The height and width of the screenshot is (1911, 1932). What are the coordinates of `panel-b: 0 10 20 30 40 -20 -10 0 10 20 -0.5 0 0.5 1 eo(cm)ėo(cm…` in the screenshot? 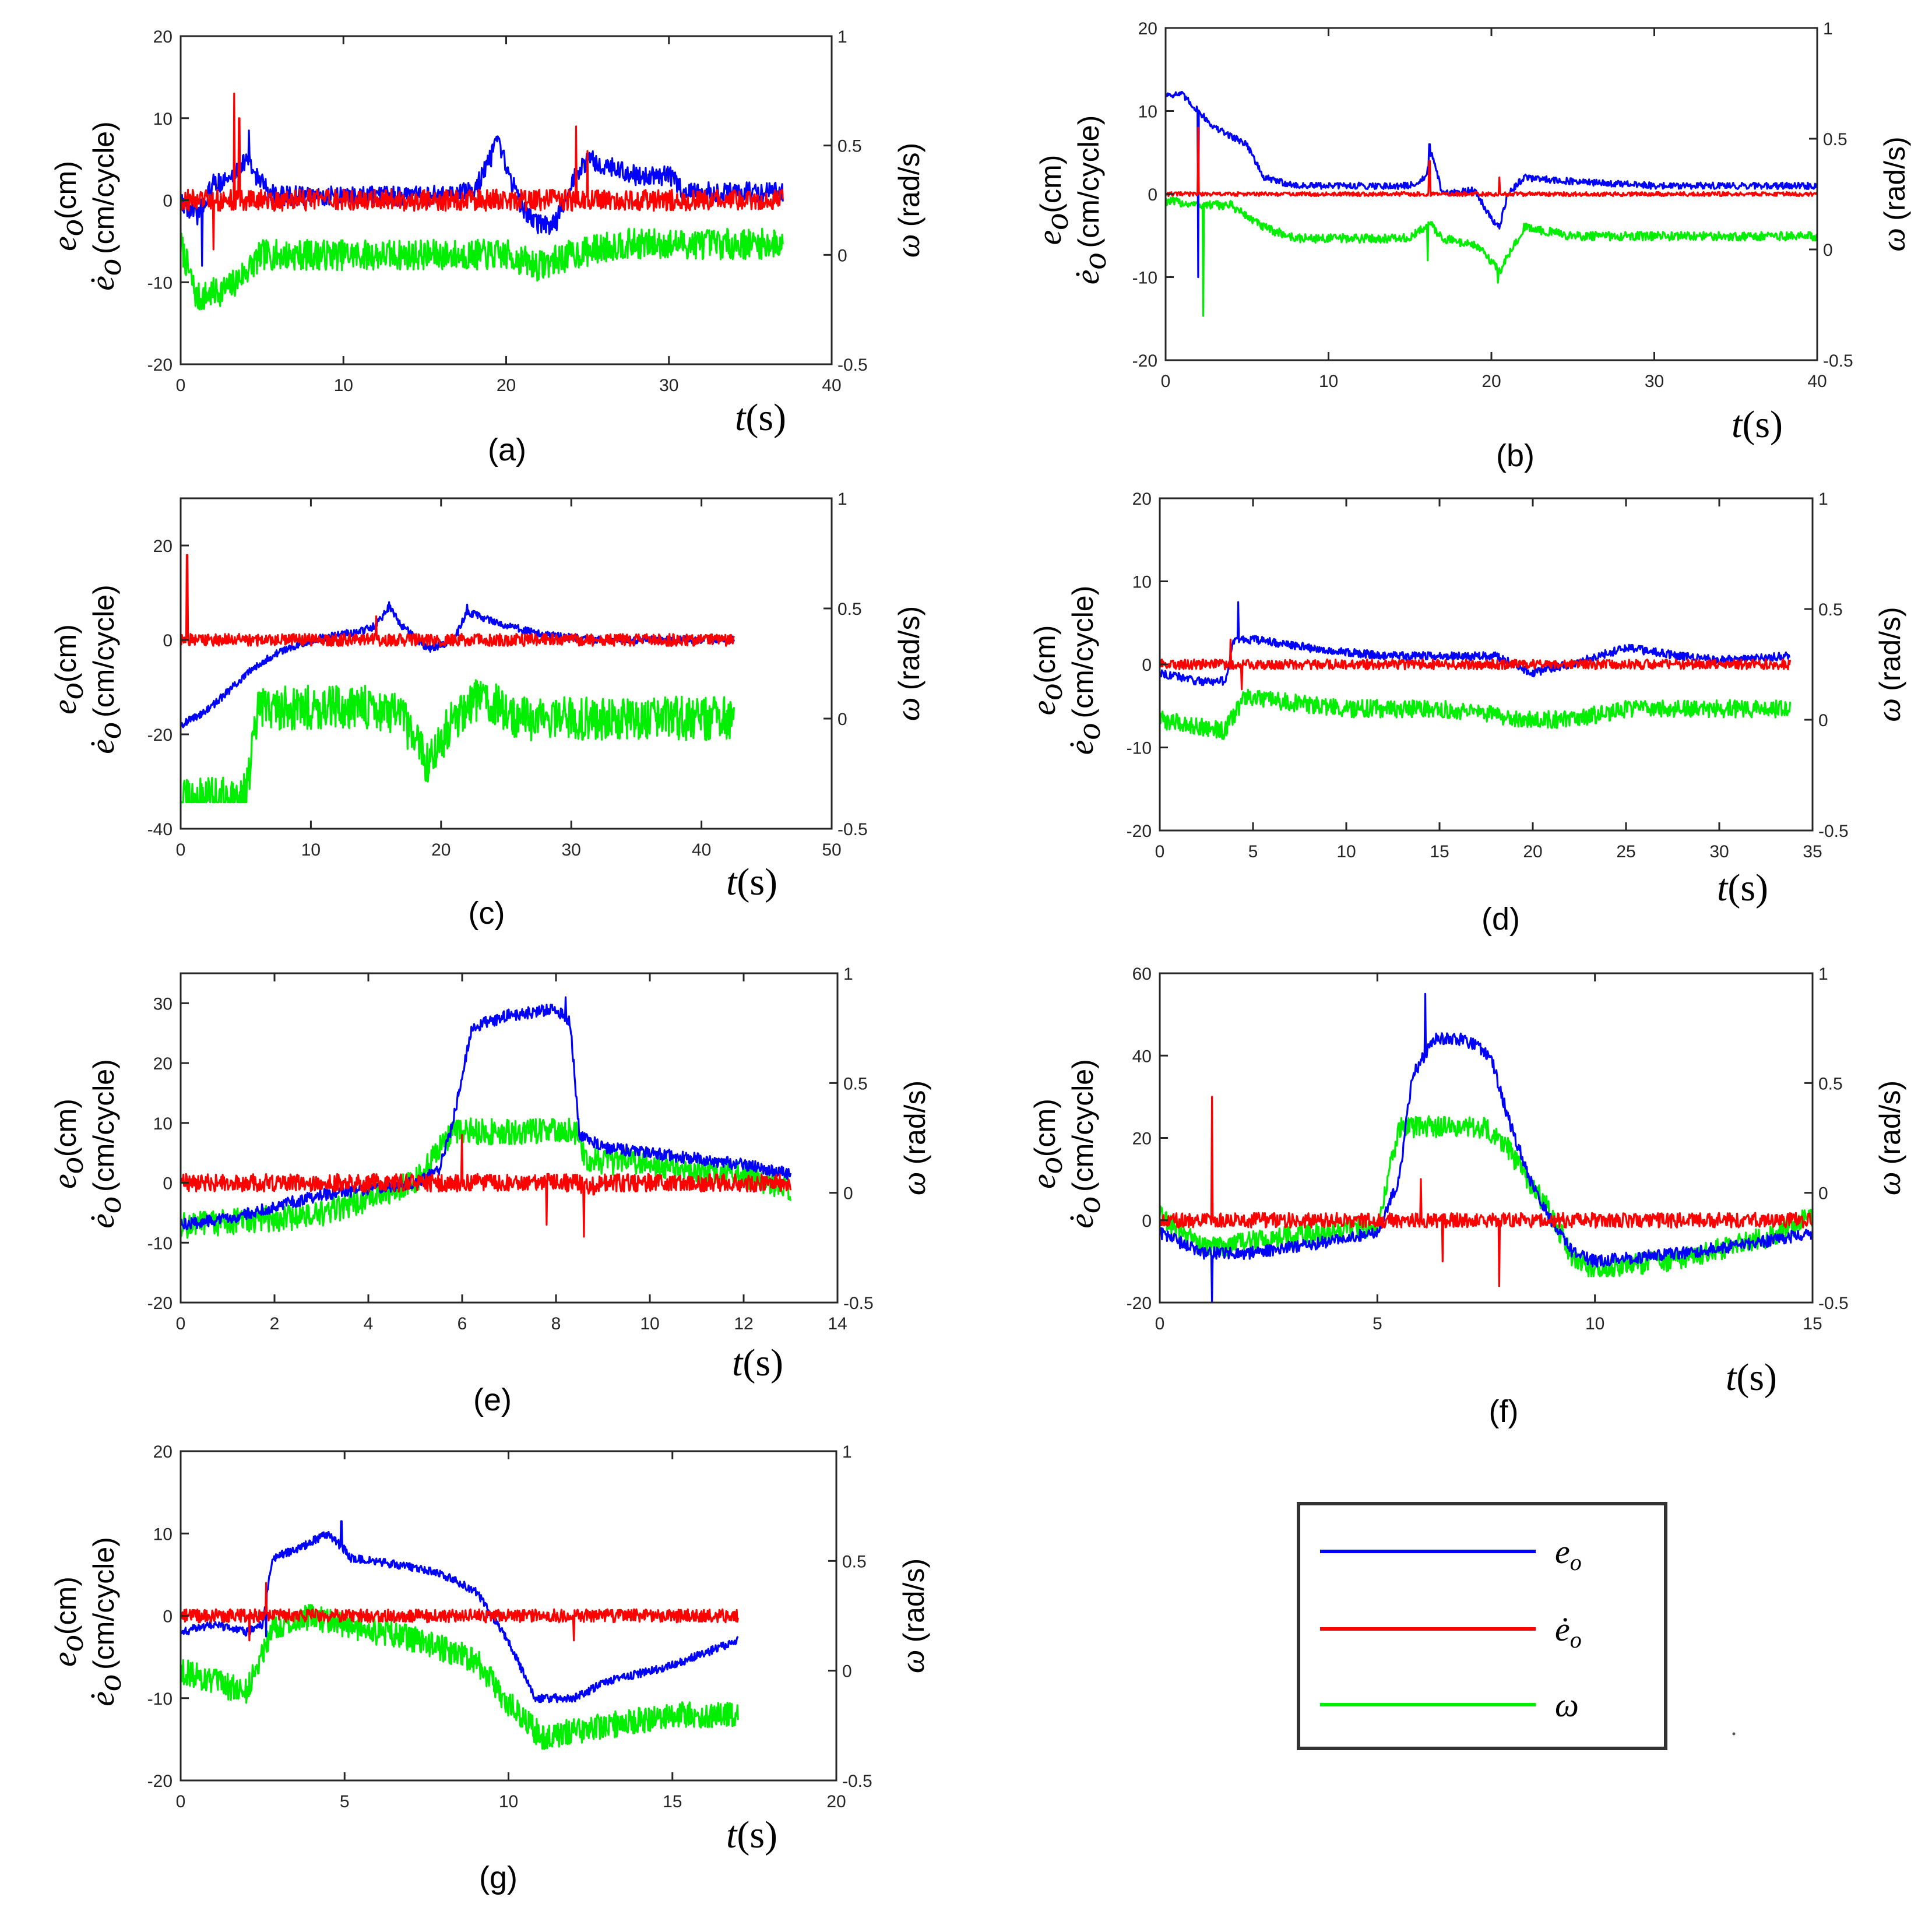 It's located at (1471, 246).